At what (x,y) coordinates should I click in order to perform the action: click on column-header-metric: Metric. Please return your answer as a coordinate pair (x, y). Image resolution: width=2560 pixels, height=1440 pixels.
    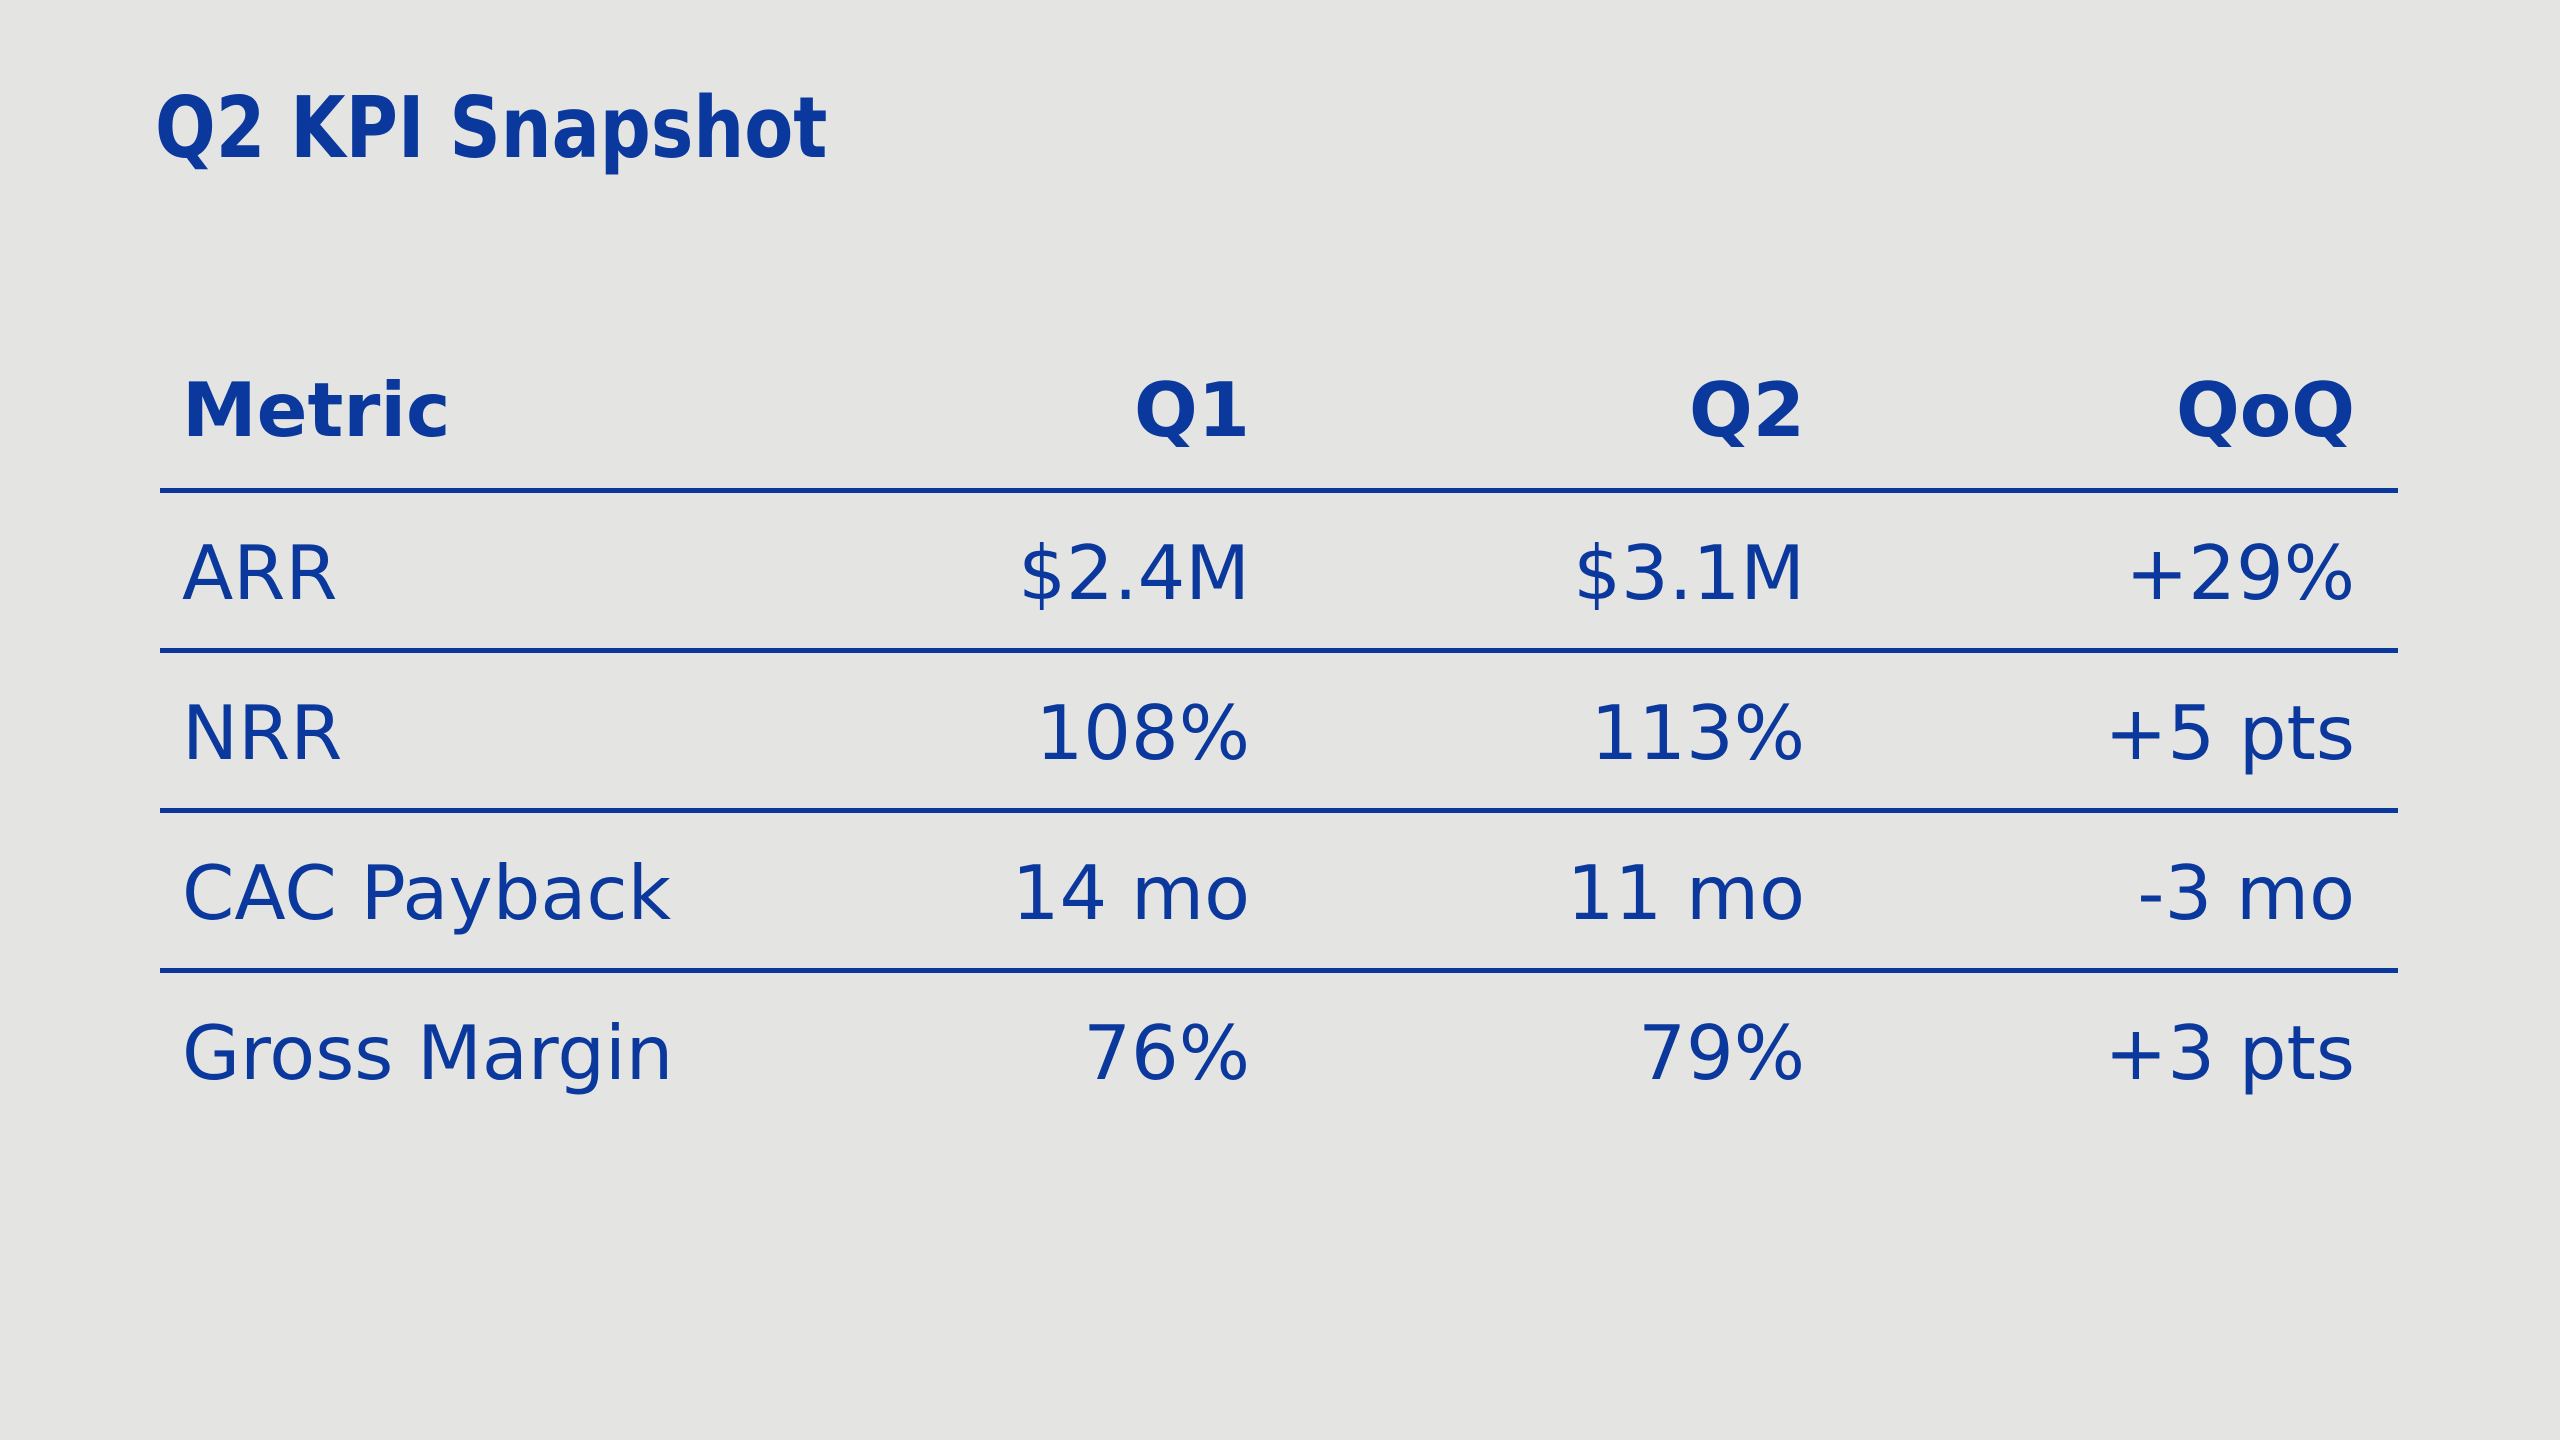
    Looking at the image, I should click on (316, 413).